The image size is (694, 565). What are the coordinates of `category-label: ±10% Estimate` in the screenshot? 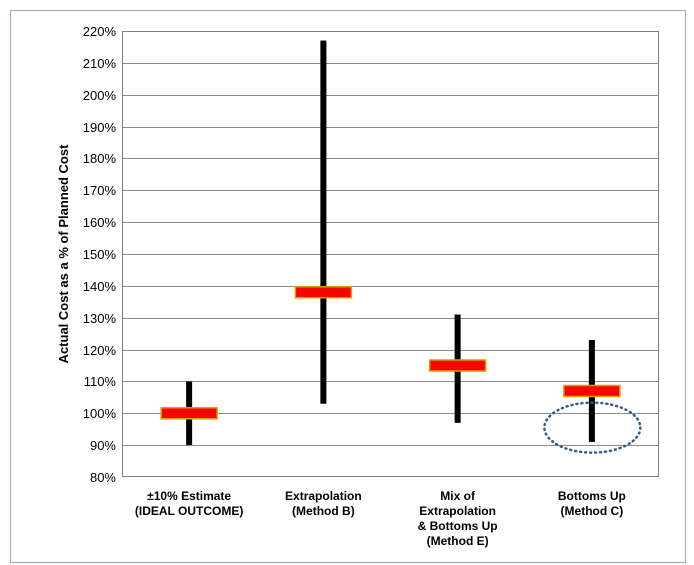 It's located at (189, 496).